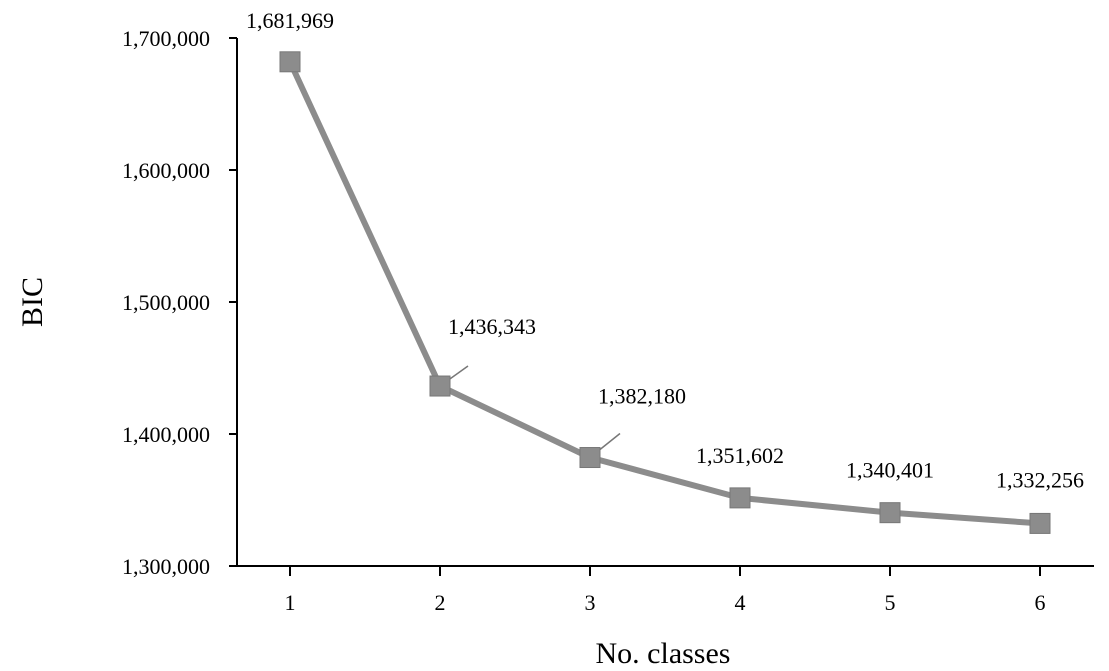 This screenshot has width=1109, height=671. I want to click on x-tick-label: 3, so click(590, 602).